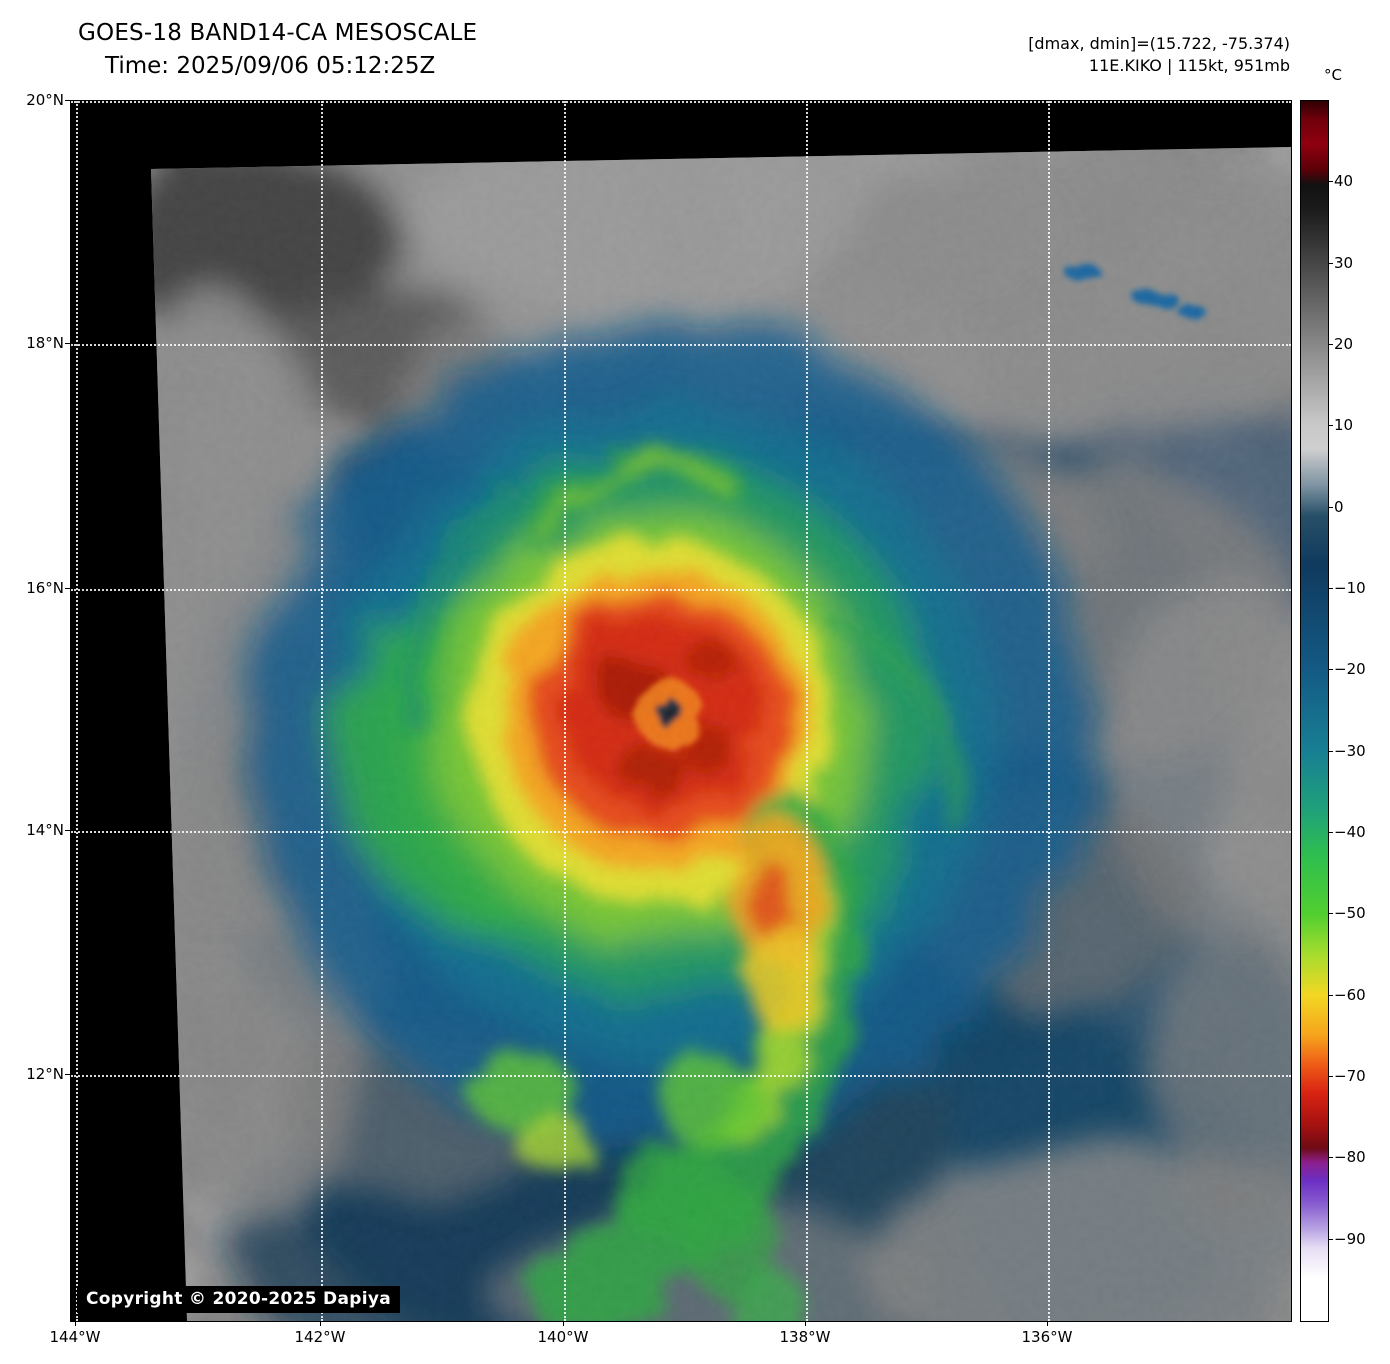 This screenshot has width=1390, height=1364. I want to click on lat-tick-label: 12°N, so click(45, 1074).